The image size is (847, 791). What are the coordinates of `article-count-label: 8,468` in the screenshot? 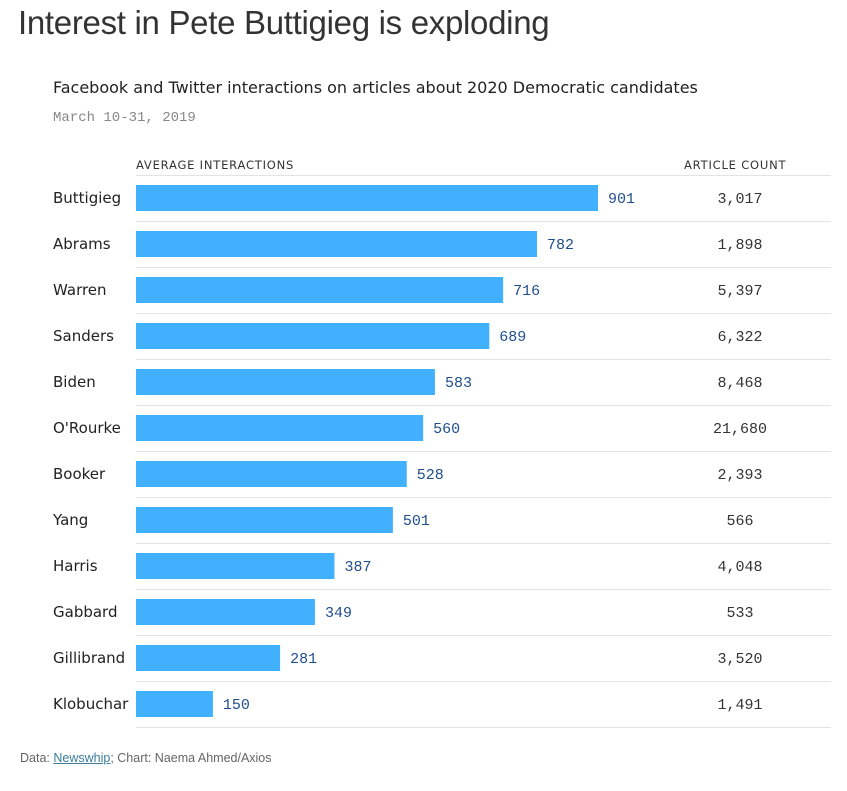 It's located at (739, 383).